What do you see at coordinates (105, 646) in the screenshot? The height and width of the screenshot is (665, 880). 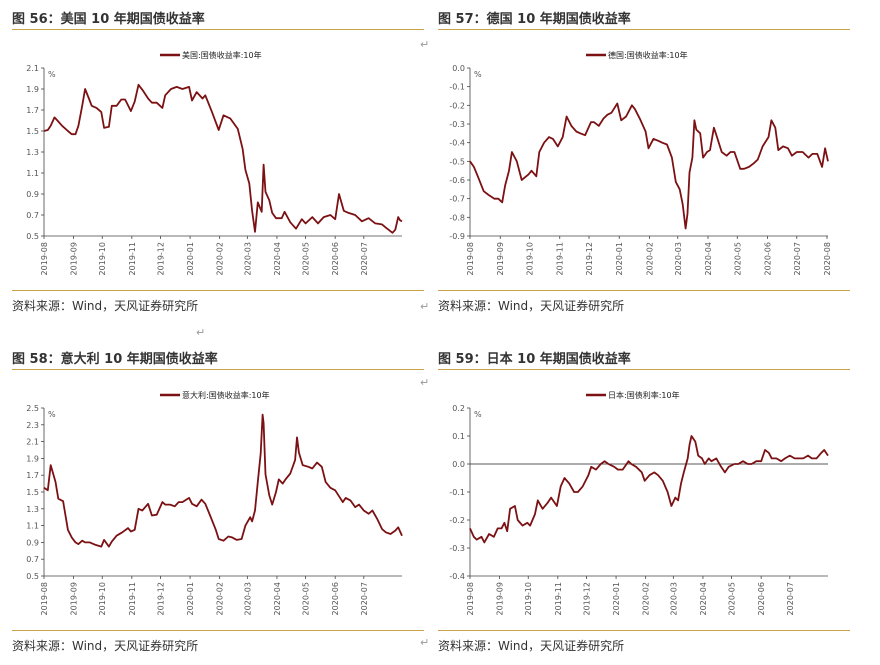 I see `source-note-it: 资料来源：Wind，天风证券研究所` at bounding box center [105, 646].